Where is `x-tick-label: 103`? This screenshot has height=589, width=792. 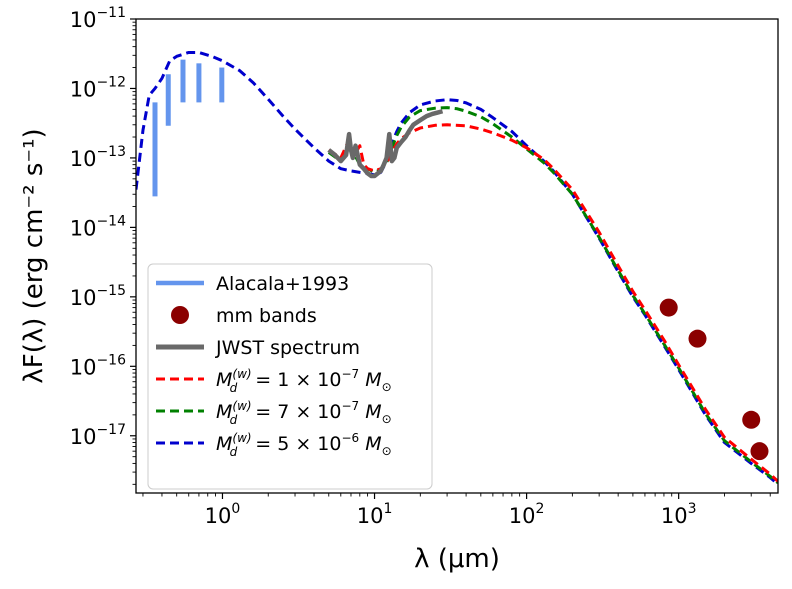
x-tick-label: 103 is located at coordinates (679, 514).